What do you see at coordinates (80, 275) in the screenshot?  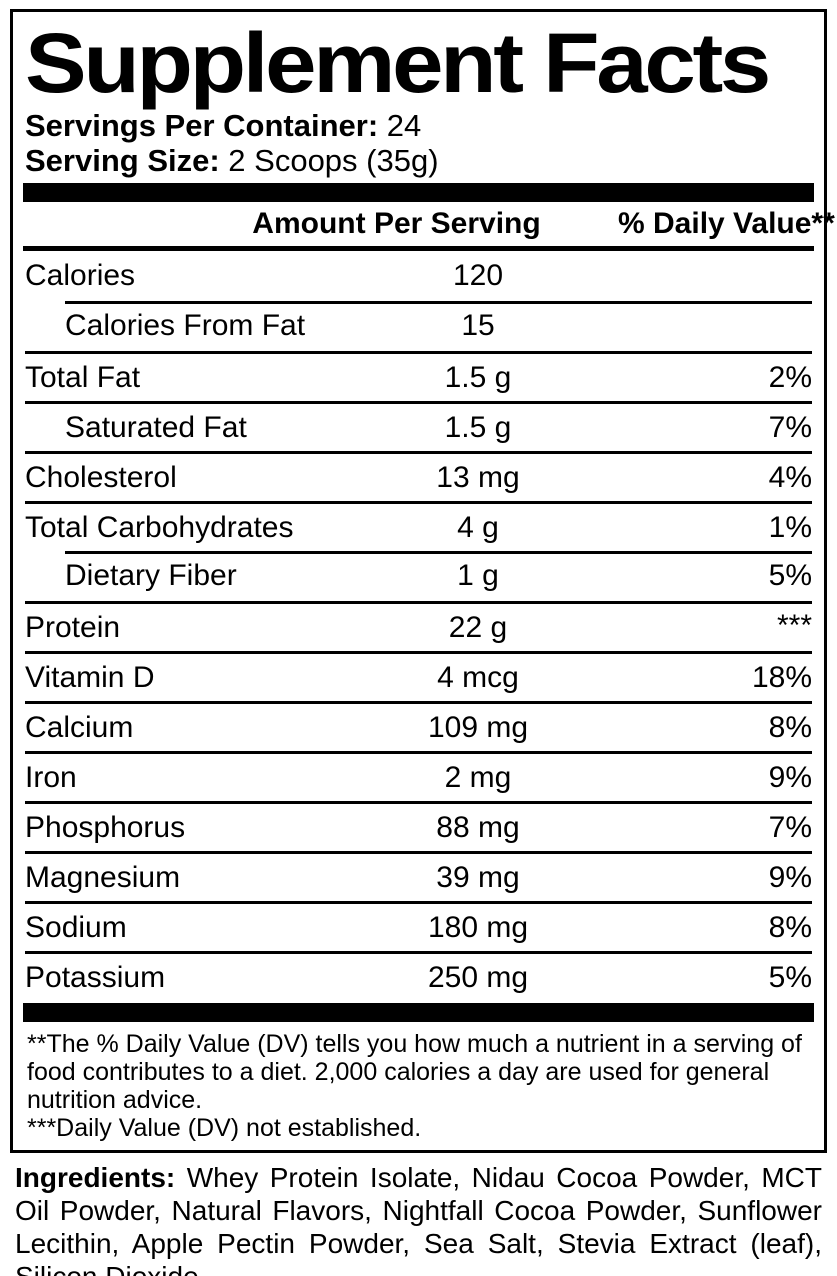 I see `nutrient-name: Calories` at bounding box center [80, 275].